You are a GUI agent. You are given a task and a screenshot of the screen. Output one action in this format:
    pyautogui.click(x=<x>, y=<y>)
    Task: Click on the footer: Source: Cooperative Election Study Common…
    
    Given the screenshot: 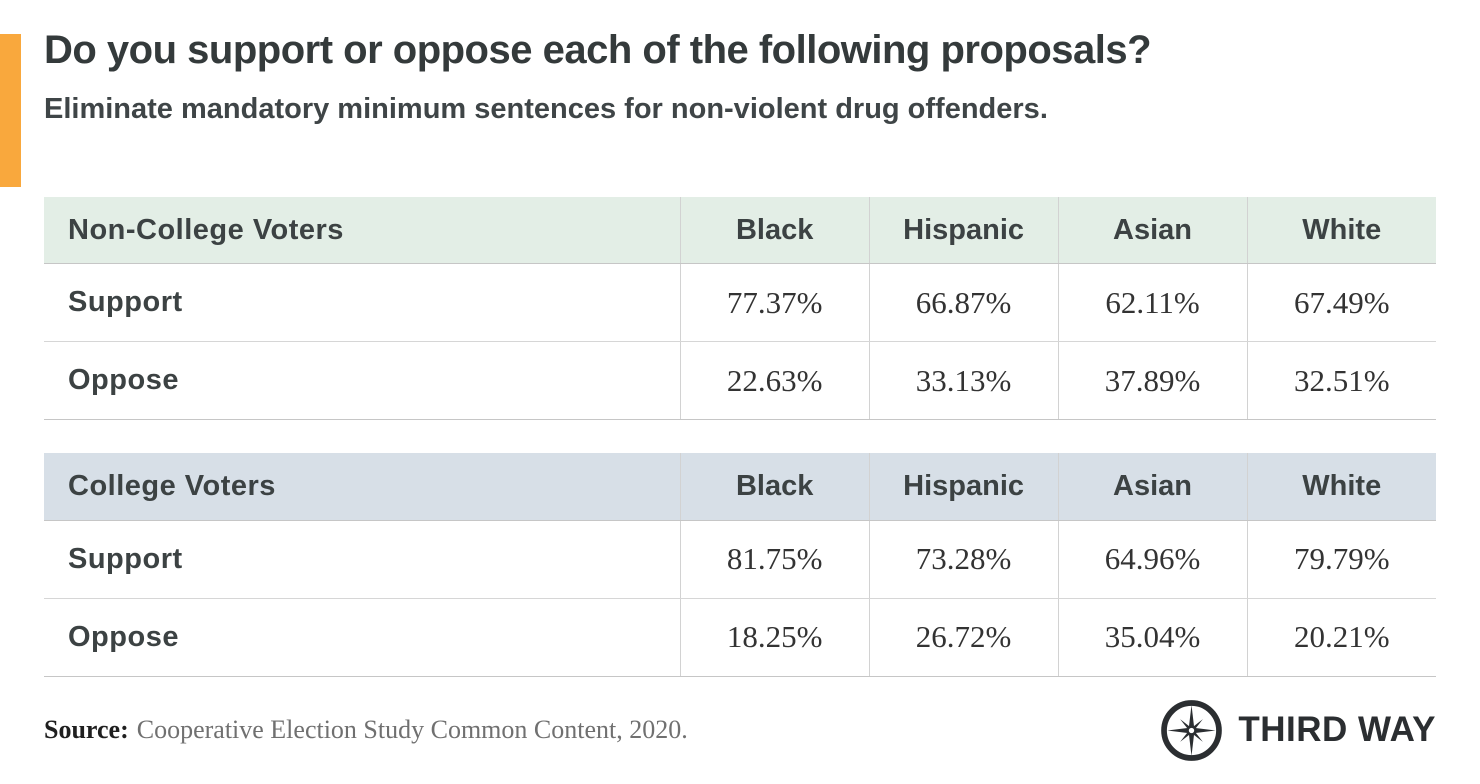 What is the action you would take?
    pyautogui.click(x=740, y=730)
    